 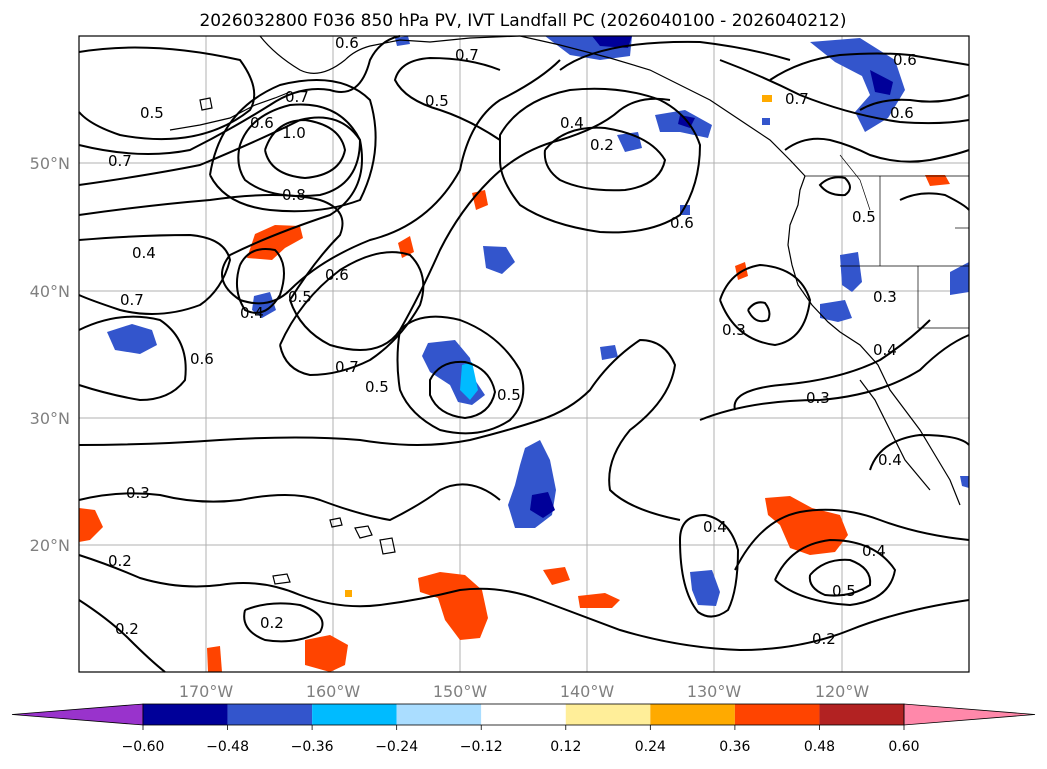 What do you see at coordinates (650, 747) in the screenshot?
I see `colorbar-tick-label: 0.24` at bounding box center [650, 747].